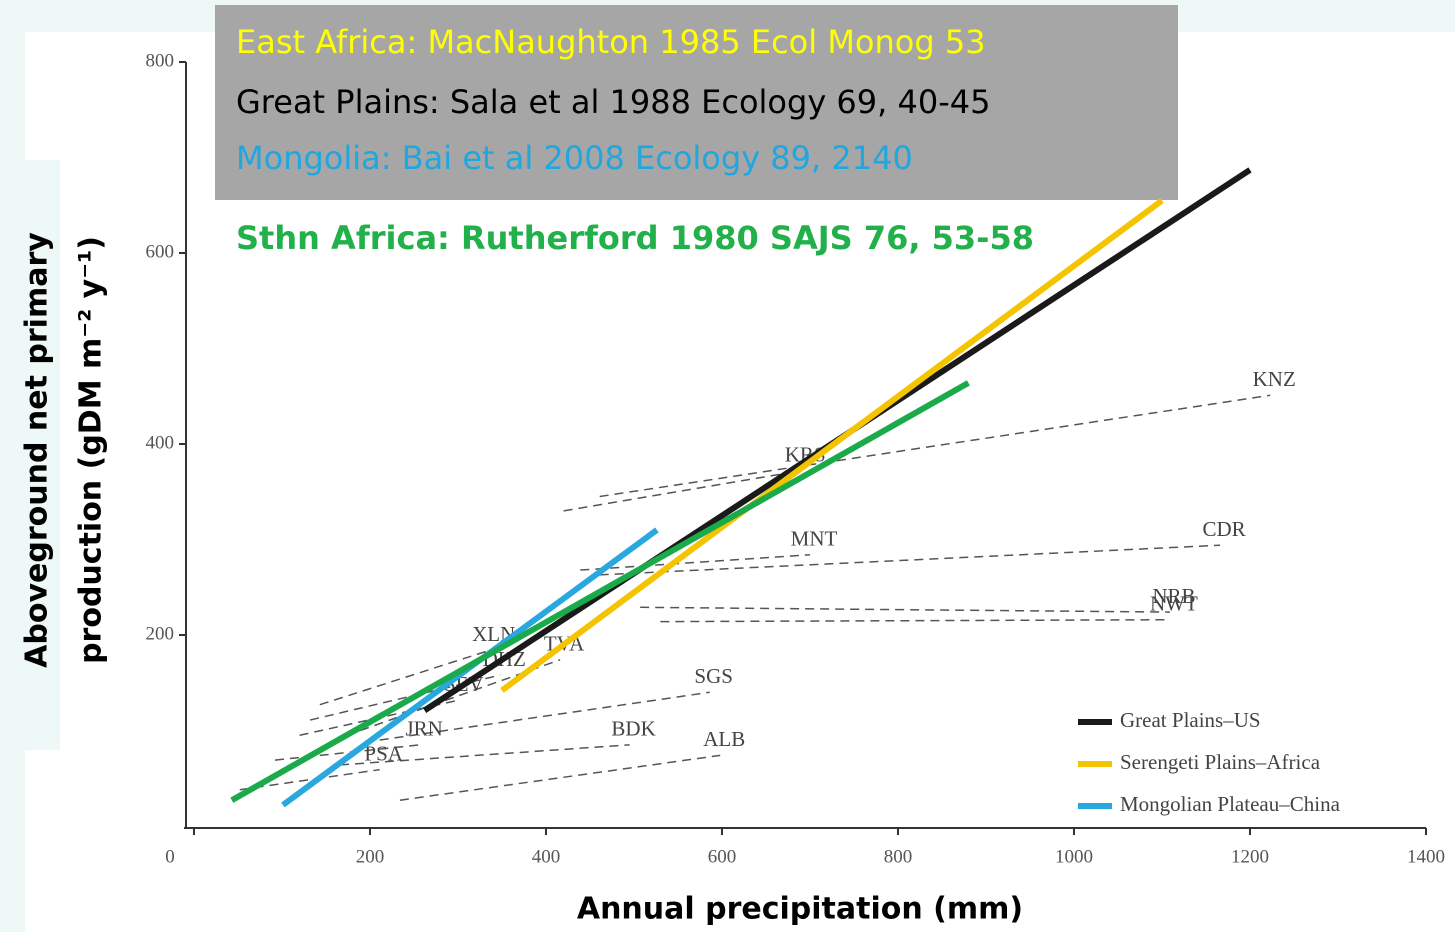 The height and width of the screenshot is (932, 1455). Describe the element at coordinates (370, 856) in the screenshot. I see `x-tick-label: 200` at that location.